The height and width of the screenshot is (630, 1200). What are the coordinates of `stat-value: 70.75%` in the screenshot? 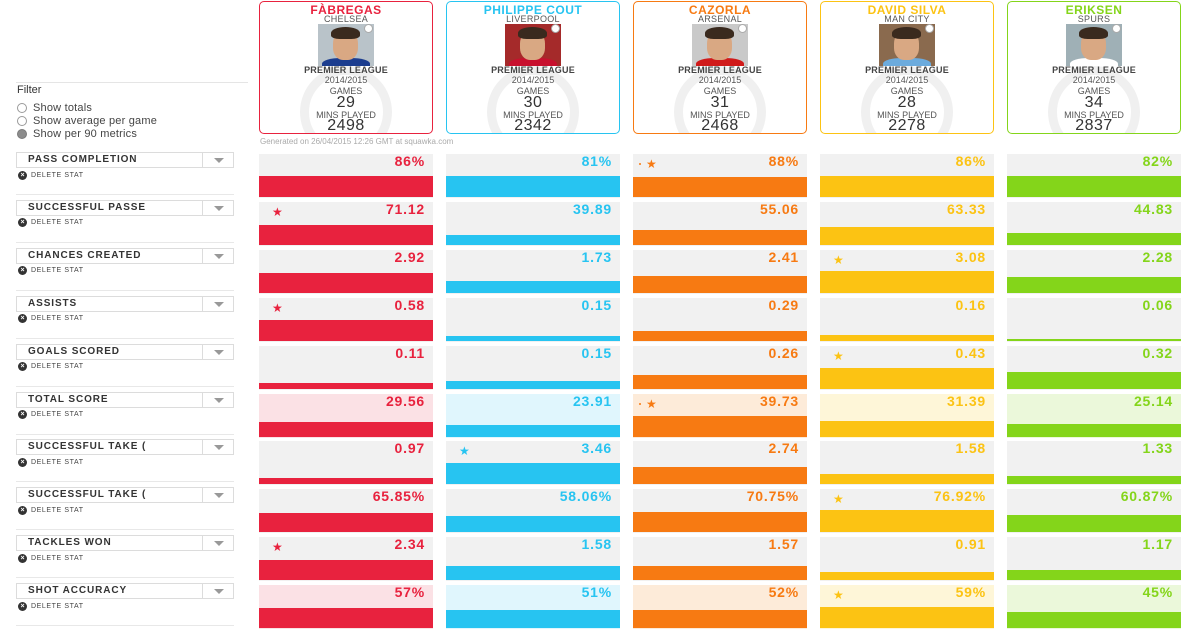 It's located at (772, 496).